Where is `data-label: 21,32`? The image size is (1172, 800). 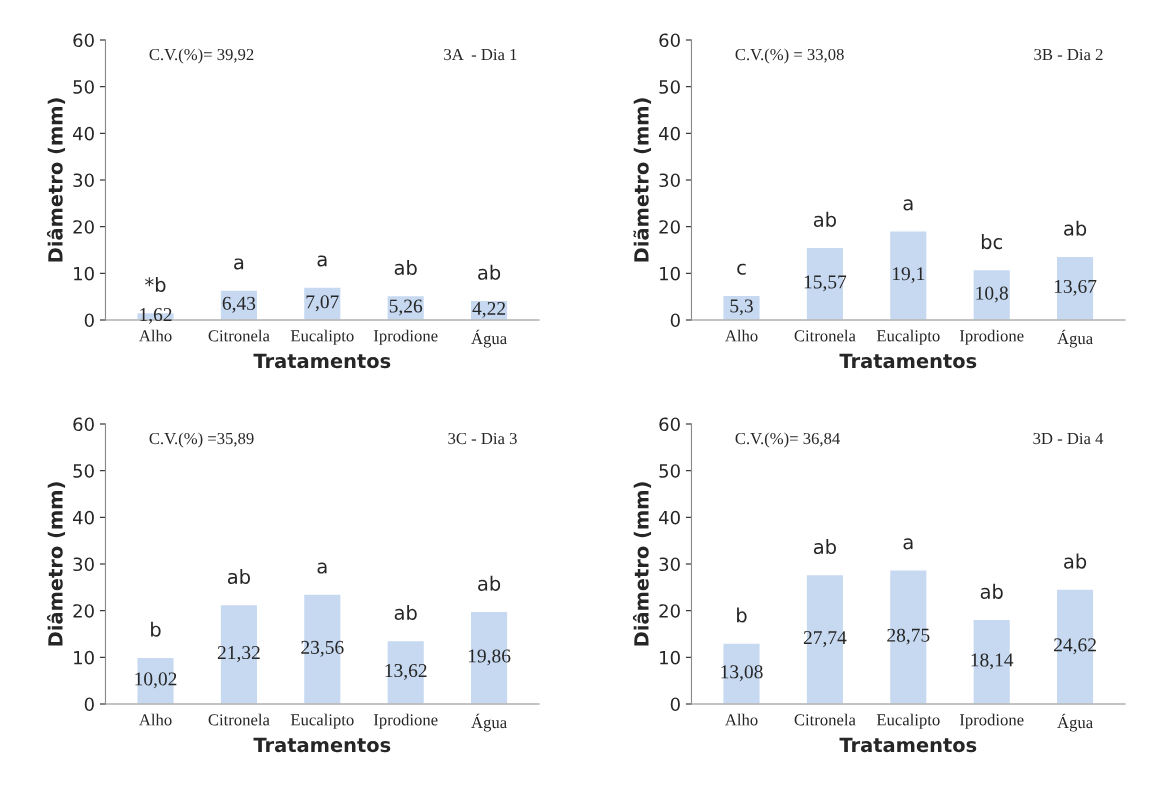 data-label: 21,32 is located at coordinates (238, 654).